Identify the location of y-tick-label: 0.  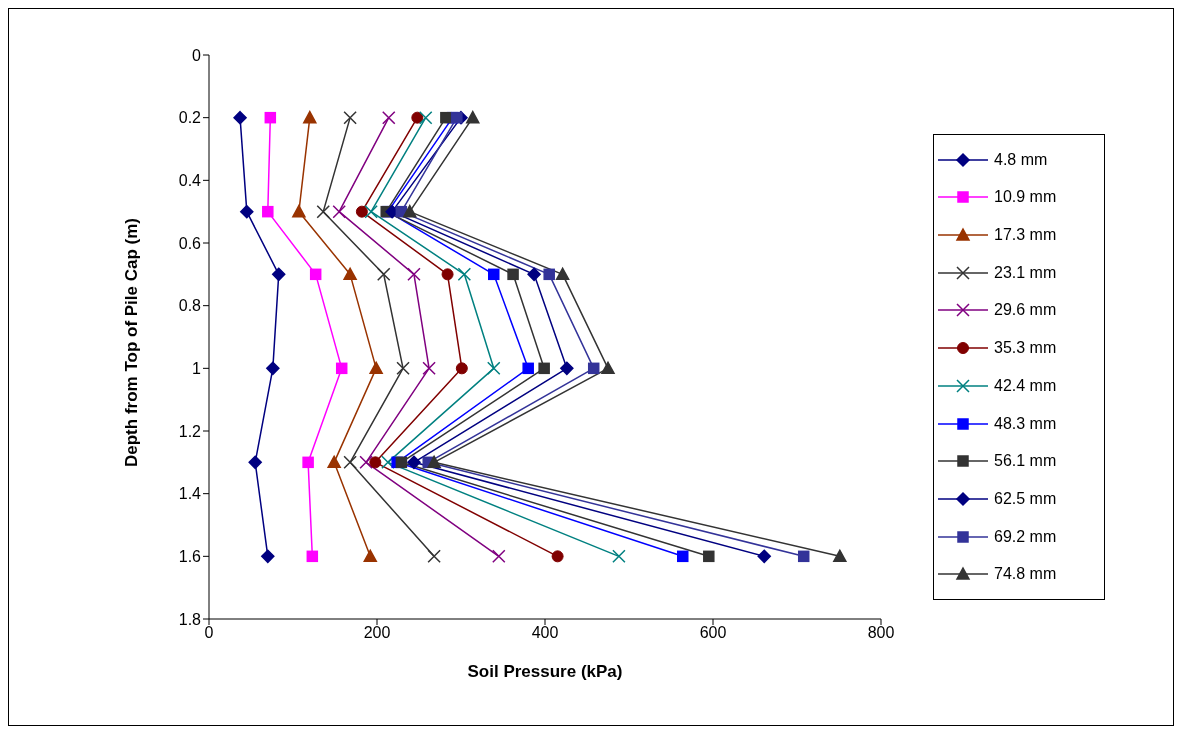
(197, 55).